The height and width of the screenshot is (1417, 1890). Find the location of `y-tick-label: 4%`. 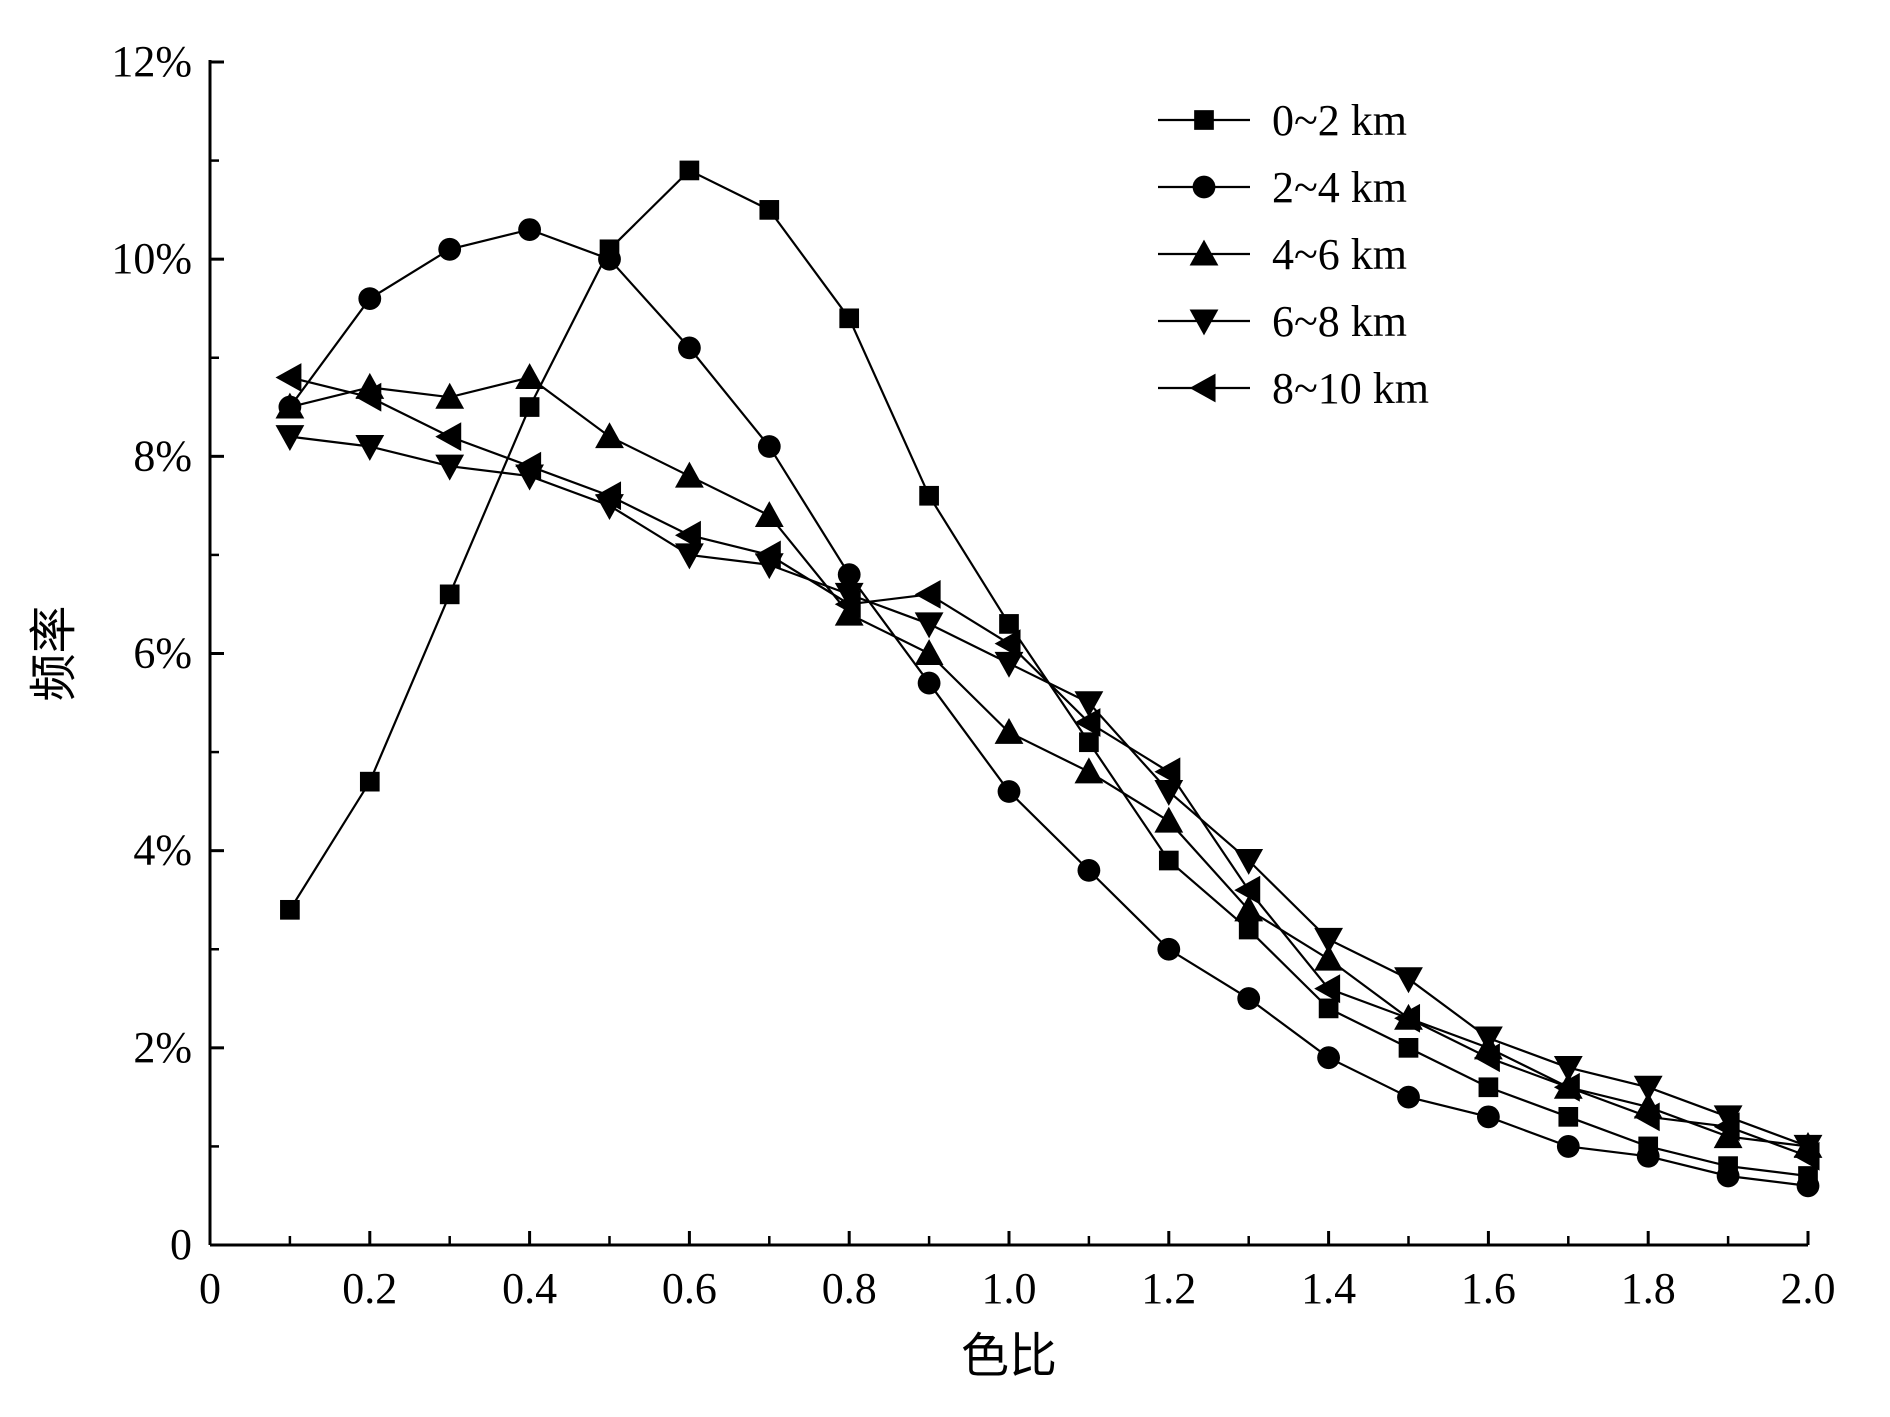

y-tick-label: 4% is located at coordinates (162, 850).